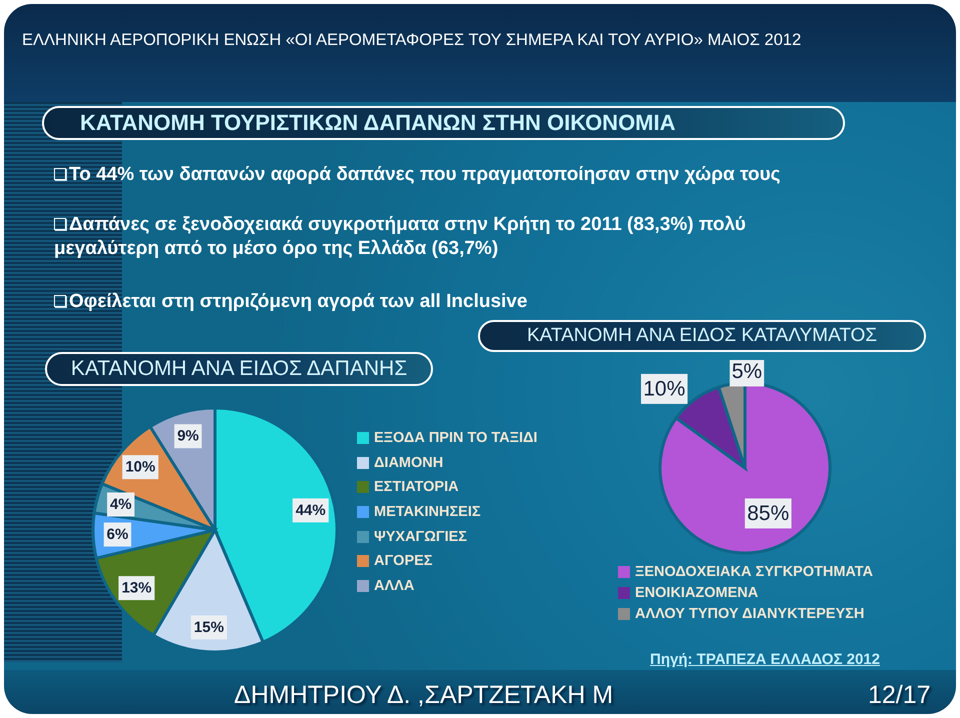  I want to click on text: Πηγή: ΤΡΑΠΕΖΑ ΕΛΛΑΔΟΣ 2012, so click(765, 659).